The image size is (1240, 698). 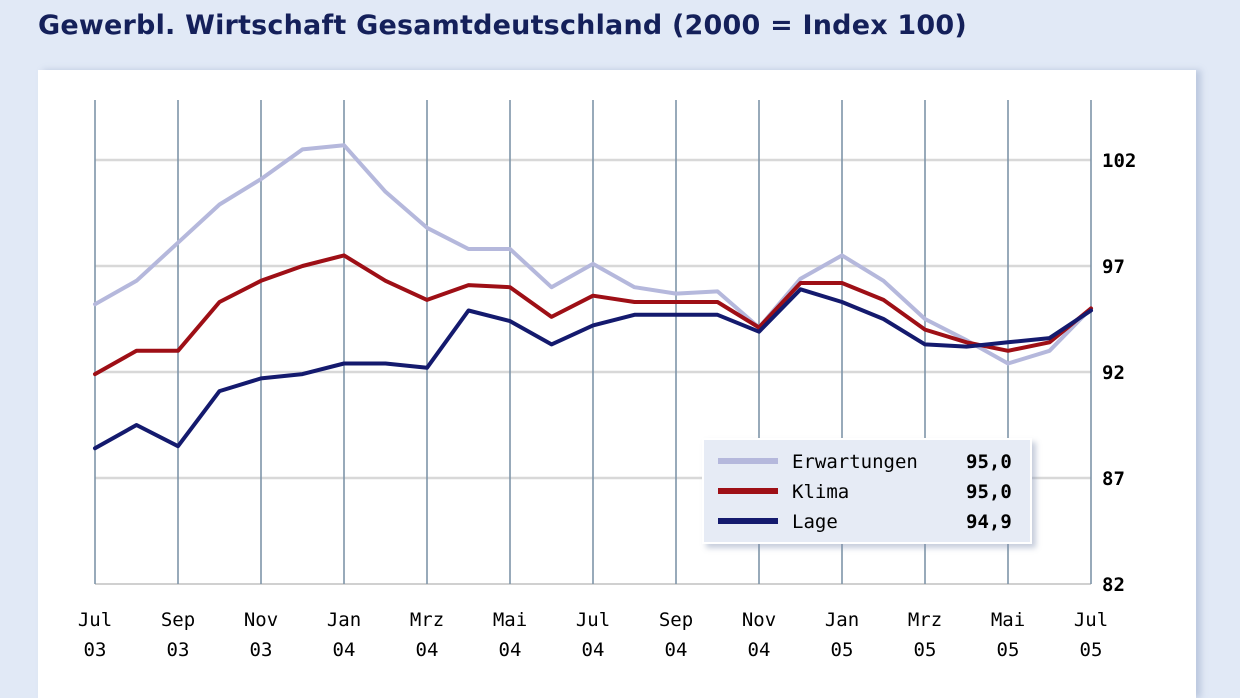 I want to click on y-tick-label: 82, so click(x=1113, y=585).